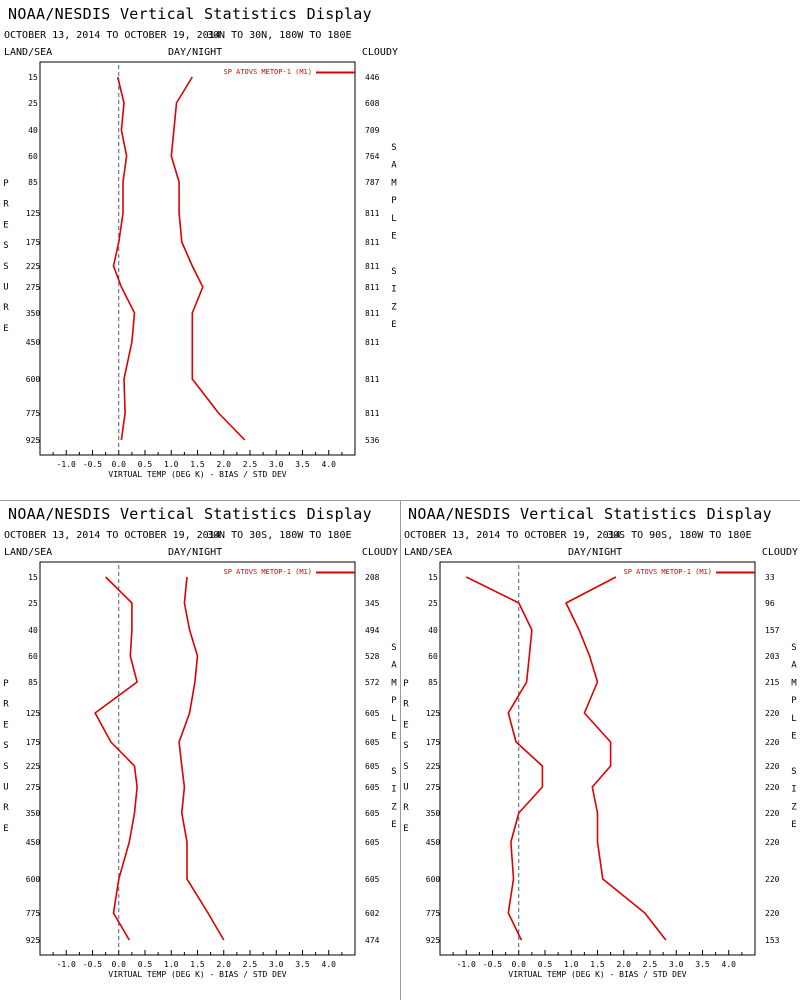 The image size is (800, 1000). I want to click on sample-size-label: 96, so click(770, 603).